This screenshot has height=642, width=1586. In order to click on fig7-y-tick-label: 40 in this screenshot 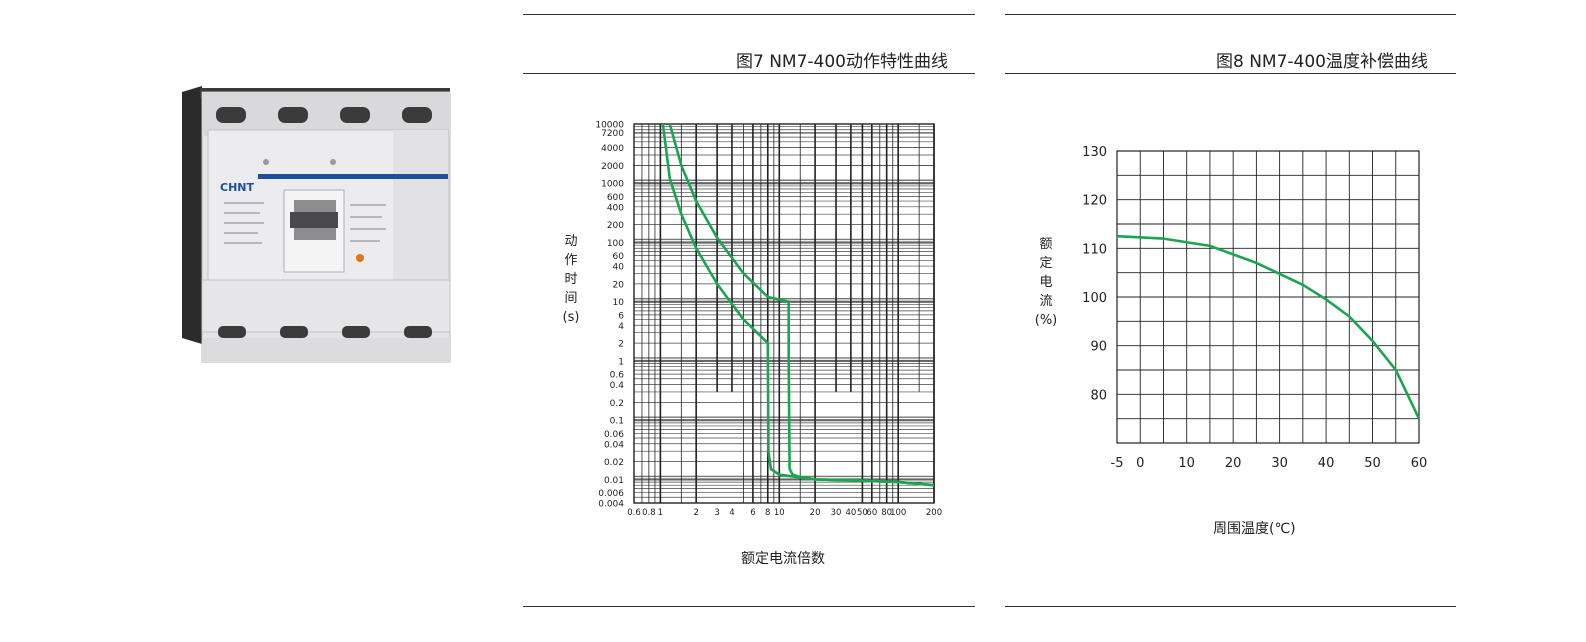, I will do `click(619, 268)`.